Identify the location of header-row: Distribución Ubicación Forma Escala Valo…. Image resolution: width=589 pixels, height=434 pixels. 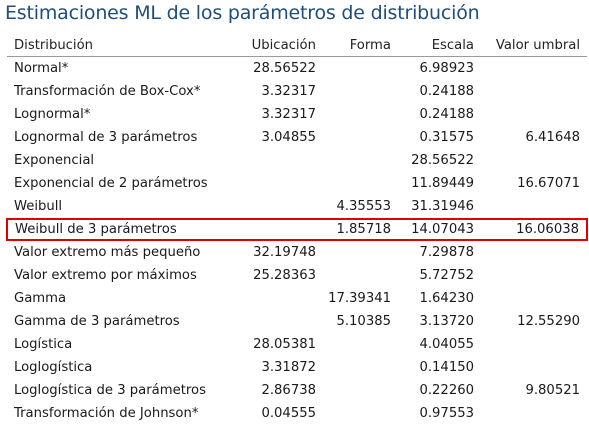
(297, 46).